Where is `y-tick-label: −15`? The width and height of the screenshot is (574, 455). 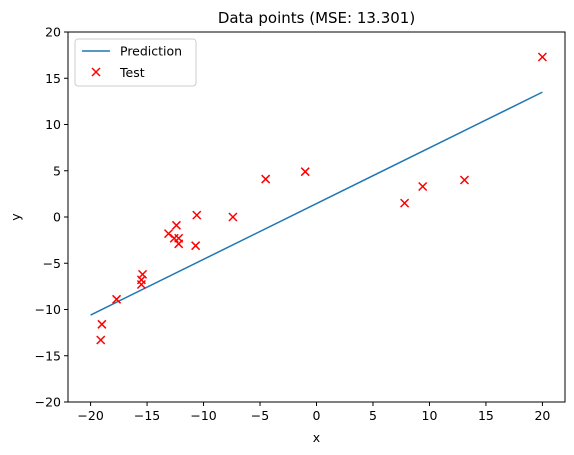
y-tick-label: −15 is located at coordinates (48, 355).